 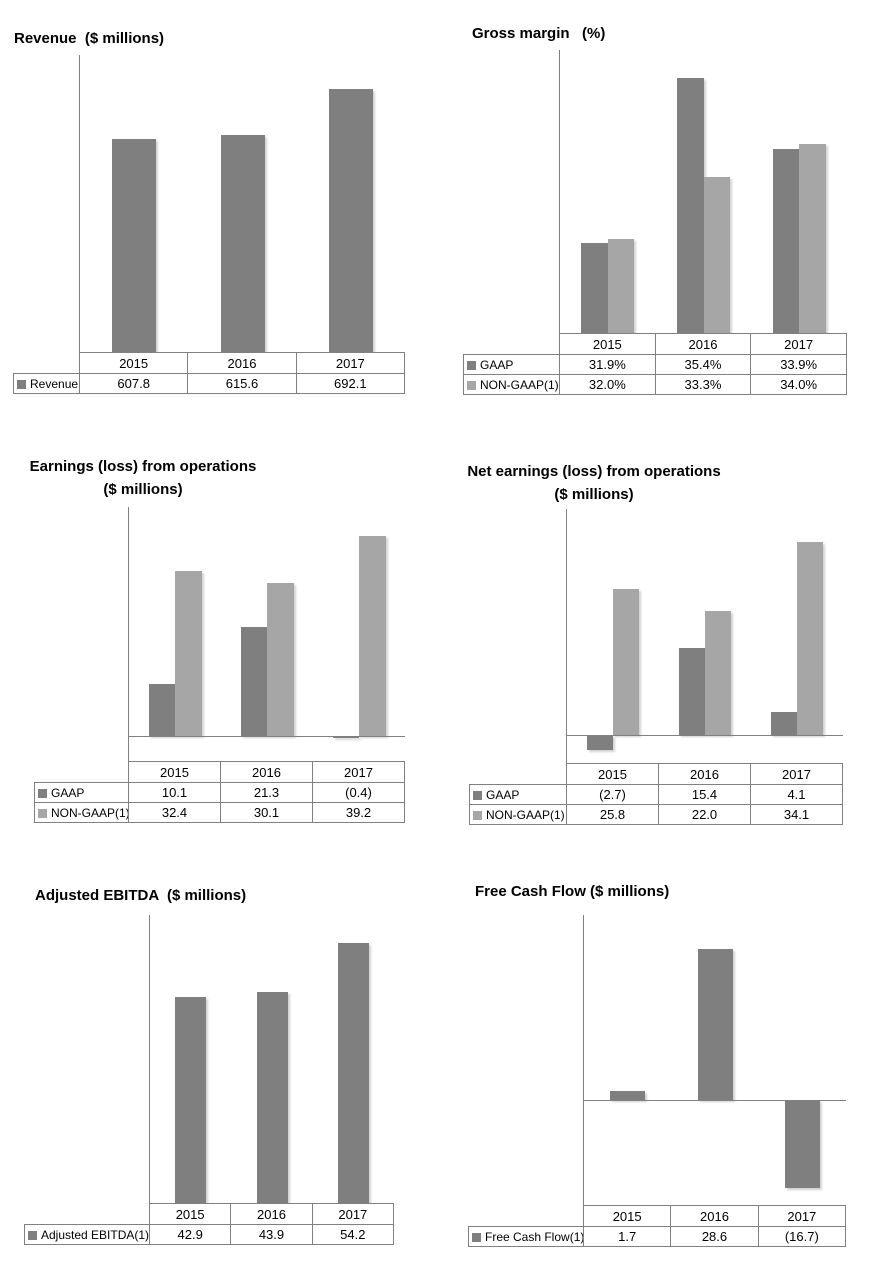 What do you see at coordinates (143, 489) in the screenshot?
I see `chart-title-line: ($ millions)` at bounding box center [143, 489].